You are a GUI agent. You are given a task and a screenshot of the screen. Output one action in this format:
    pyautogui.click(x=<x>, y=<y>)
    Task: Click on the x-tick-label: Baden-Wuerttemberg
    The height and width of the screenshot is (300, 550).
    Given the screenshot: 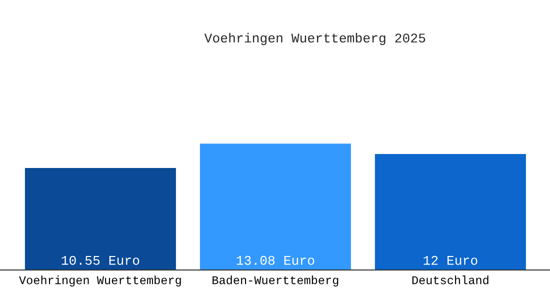 What is the action you would take?
    pyautogui.click(x=275, y=281)
    